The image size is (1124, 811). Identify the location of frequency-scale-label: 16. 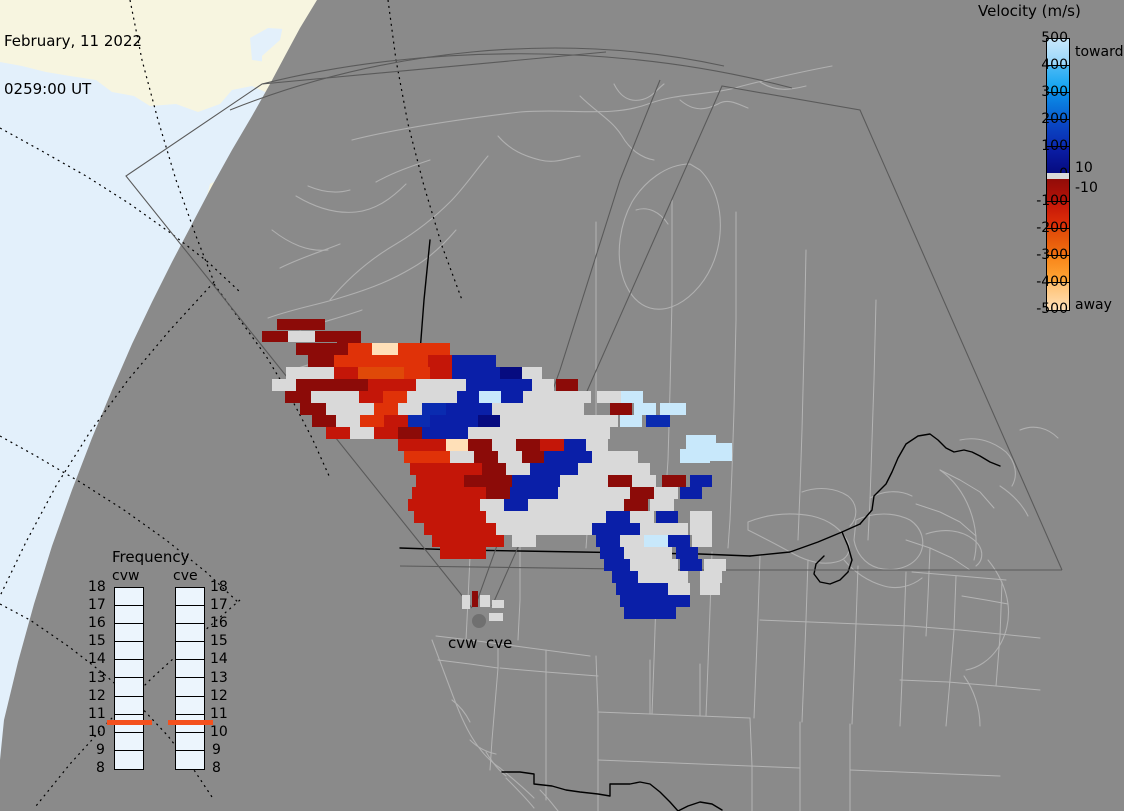
(97, 623).